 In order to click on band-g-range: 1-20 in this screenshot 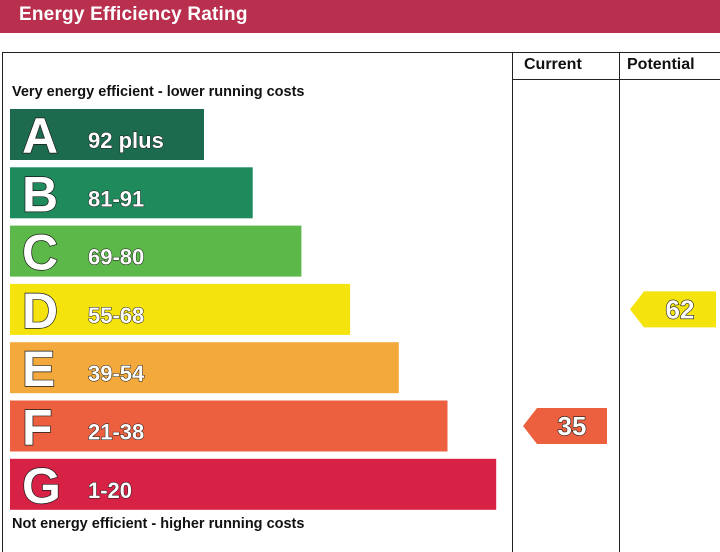, I will do `click(110, 490)`.